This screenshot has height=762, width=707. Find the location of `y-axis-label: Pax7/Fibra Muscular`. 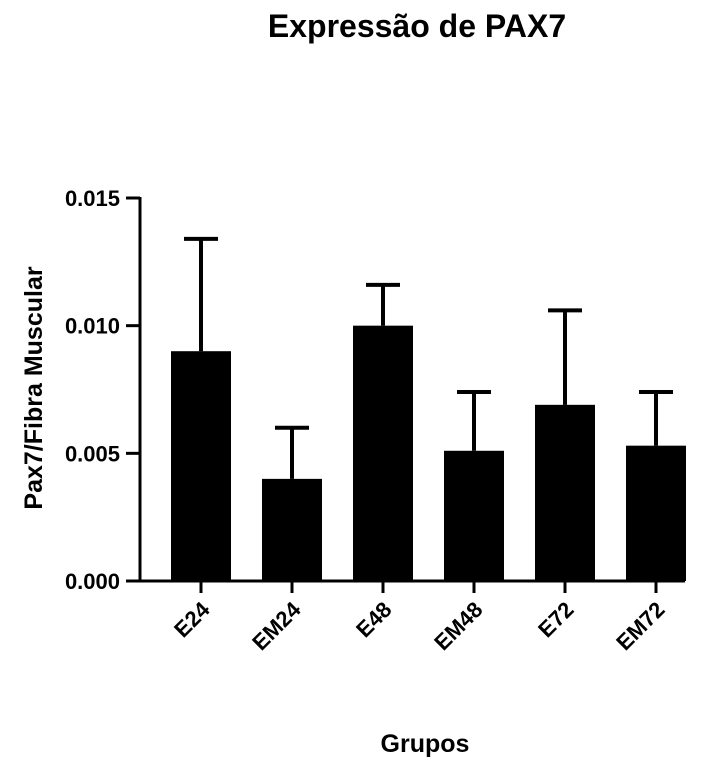

y-axis-label: Pax7/Fibra Muscular is located at coordinates (34, 387).